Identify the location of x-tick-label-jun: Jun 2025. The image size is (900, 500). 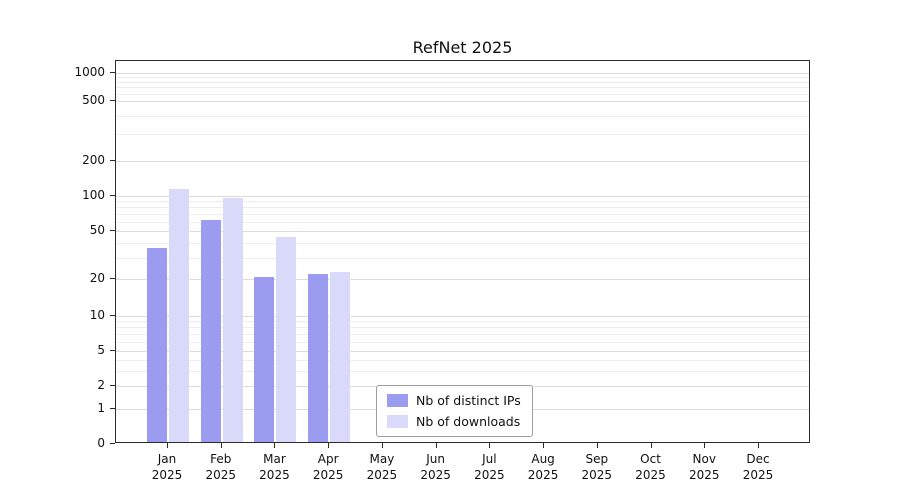
(435, 467).